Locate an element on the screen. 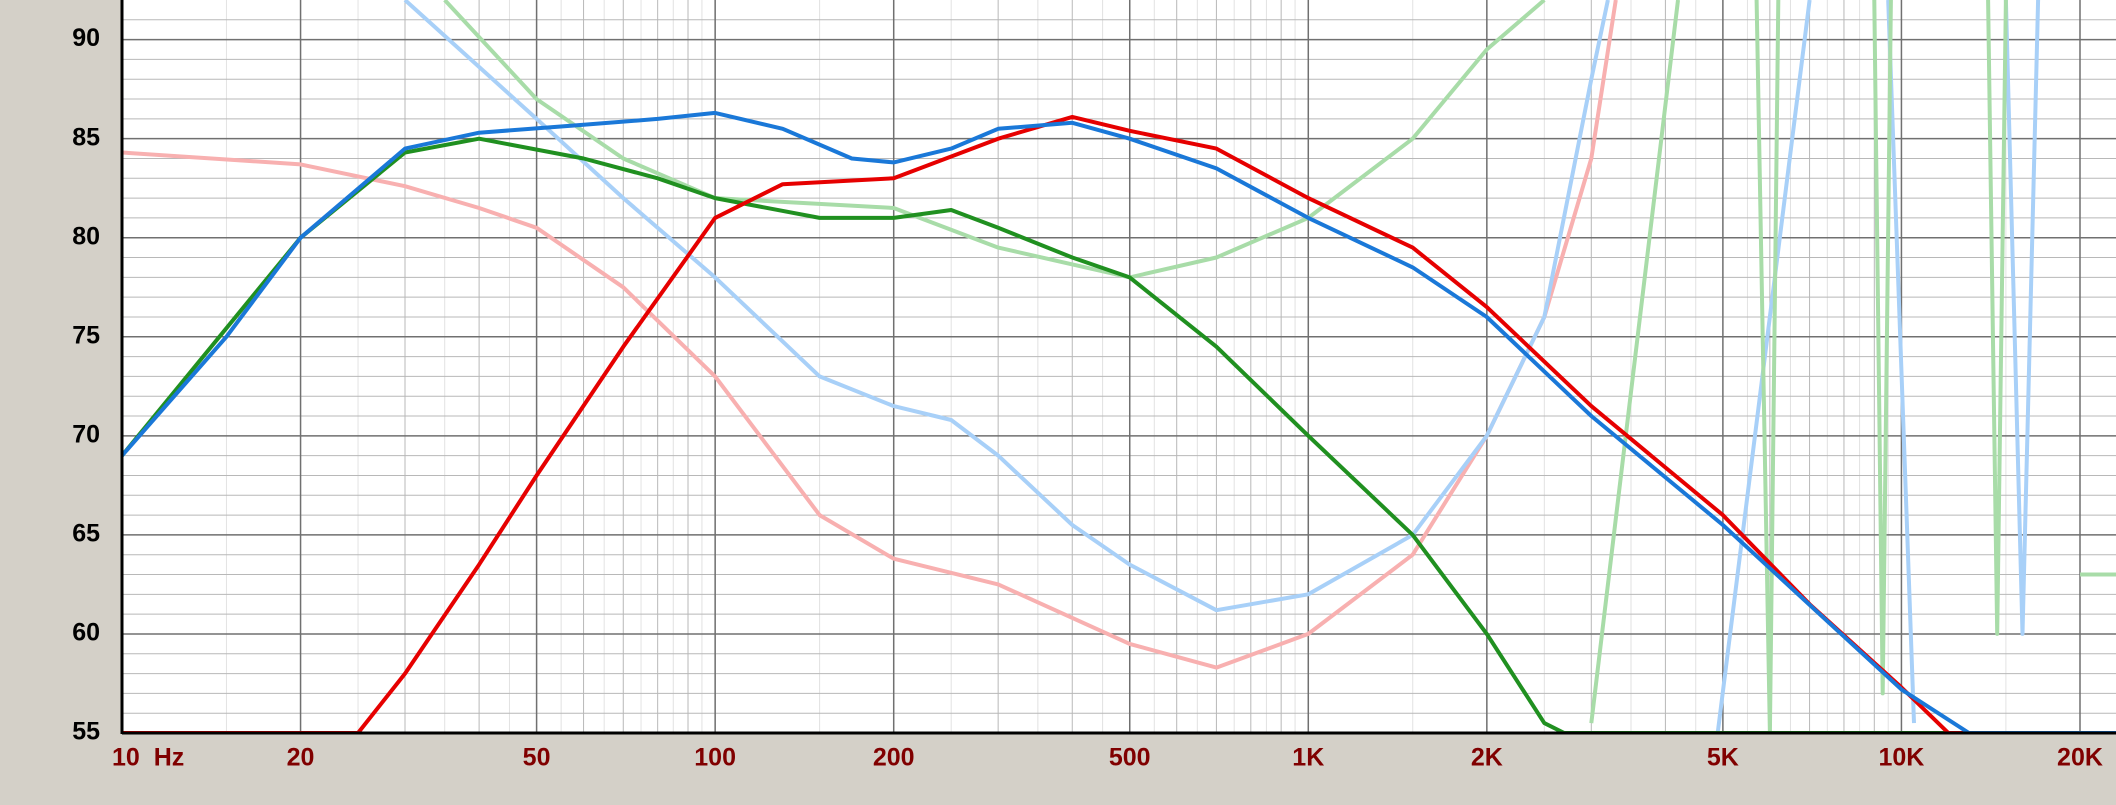  x-tick-label: 50 is located at coordinates (537, 758).